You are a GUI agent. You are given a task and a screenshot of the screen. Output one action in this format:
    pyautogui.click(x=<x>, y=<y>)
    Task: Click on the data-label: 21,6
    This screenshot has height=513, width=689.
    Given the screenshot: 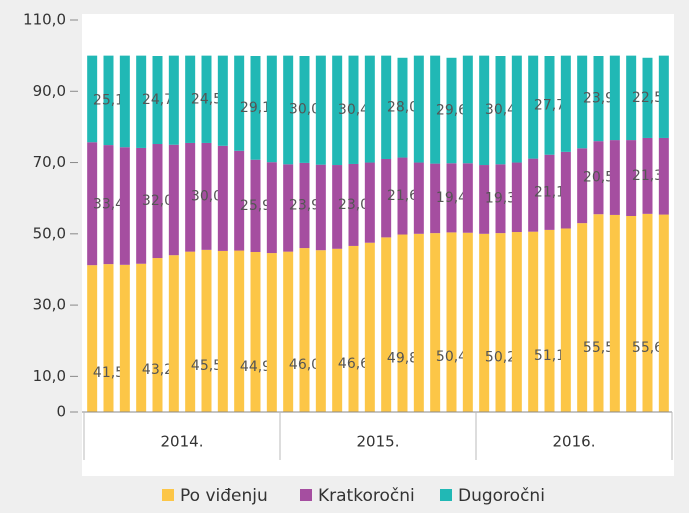 What is the action you would take?
    pyautogui.click(x=402, y=196)
    